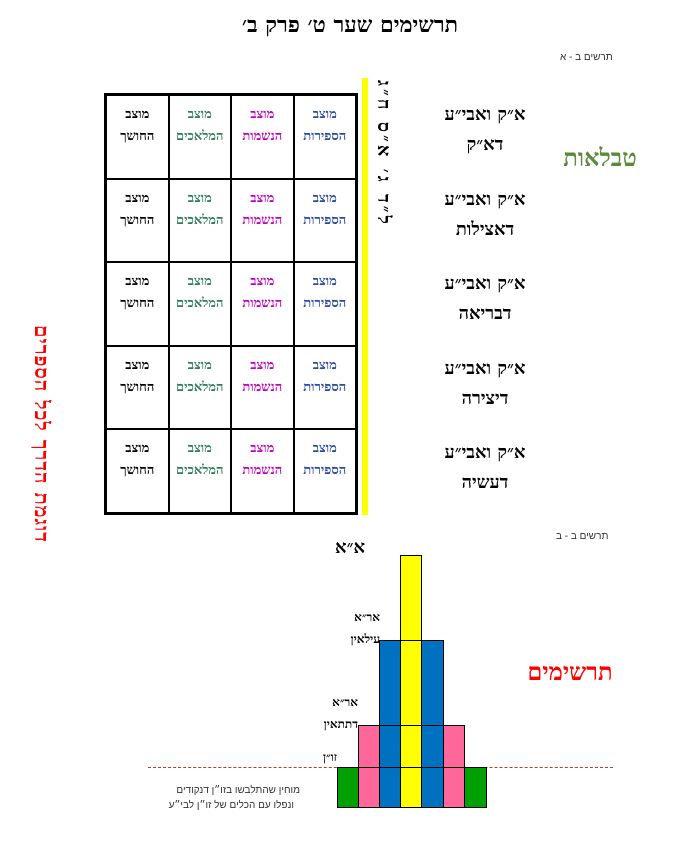 This screenshot has width=695, height=857. I want to click on row-label: א״ק ואבי״ע דיצירה, so click(485, 384).